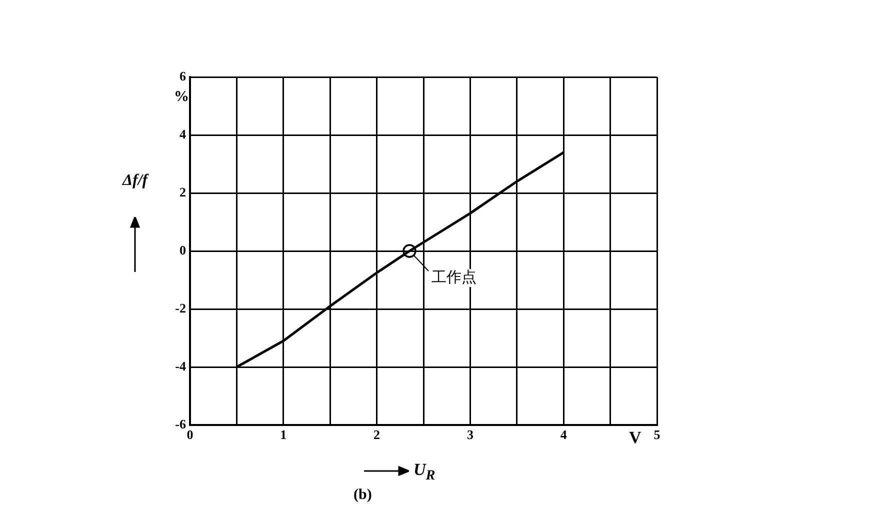 The image size is (896, 517). What do you see at coordinates (180, 424) in the screenshot?
I see `y-tick-label: -6` at bounding box center [180, 424].